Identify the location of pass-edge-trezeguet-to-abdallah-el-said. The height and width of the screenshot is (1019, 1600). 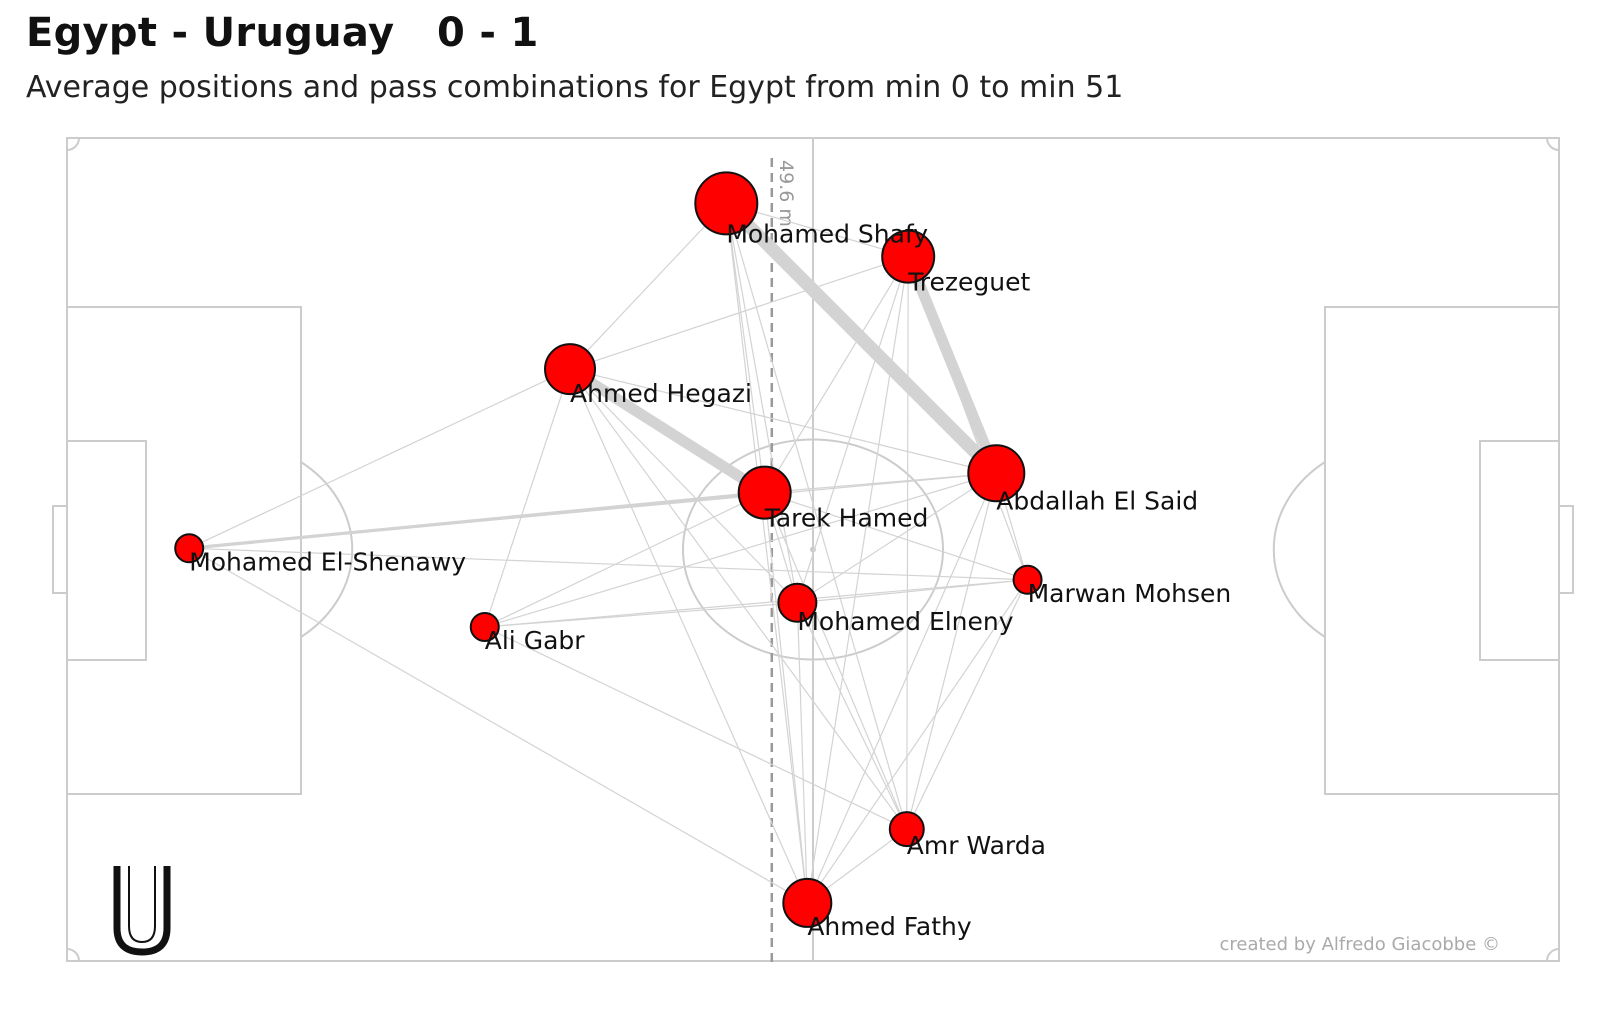
(952, 365).